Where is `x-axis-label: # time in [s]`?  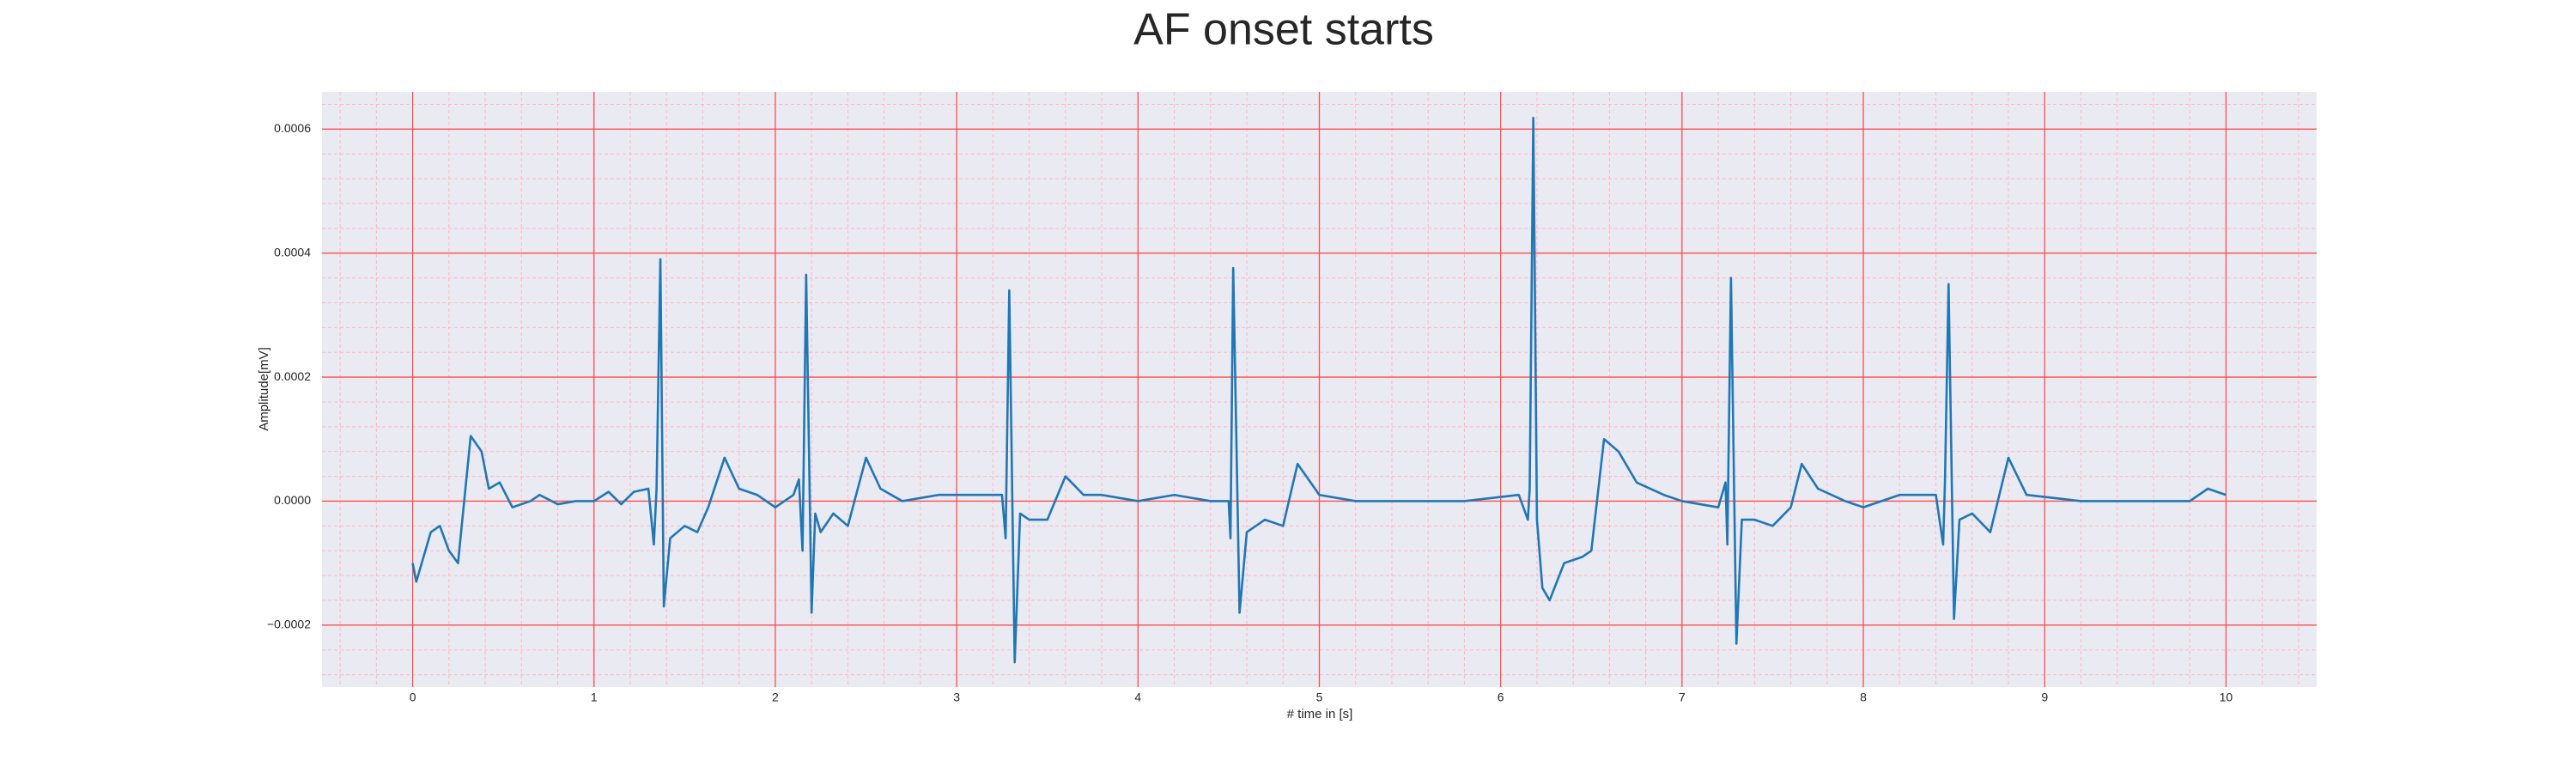
x-axis-label: # time in [s] is located at coordinates (1320, 714).